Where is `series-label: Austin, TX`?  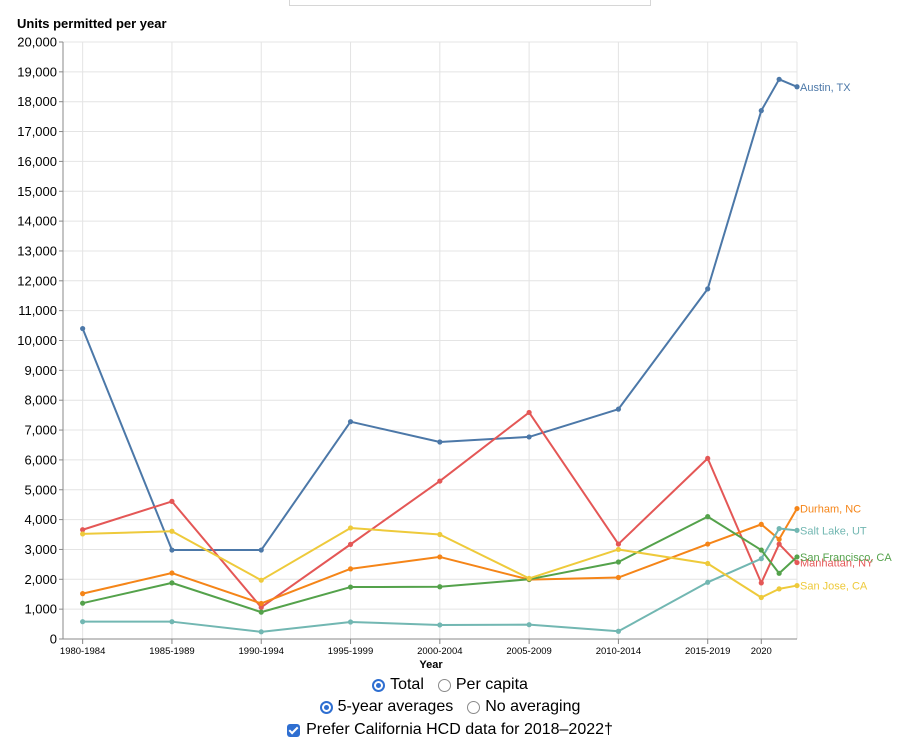 series-label: Austin, TX is located at coordinates (825, 88).